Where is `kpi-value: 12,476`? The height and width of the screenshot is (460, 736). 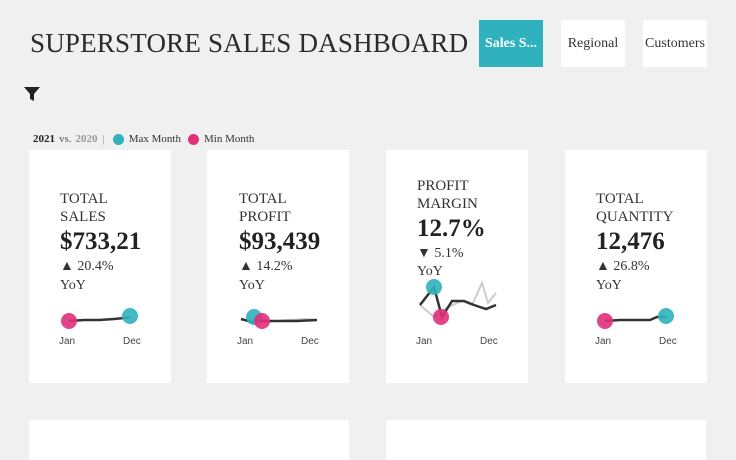 kpi-value: 12,476 is located at coordinates (630, 241).